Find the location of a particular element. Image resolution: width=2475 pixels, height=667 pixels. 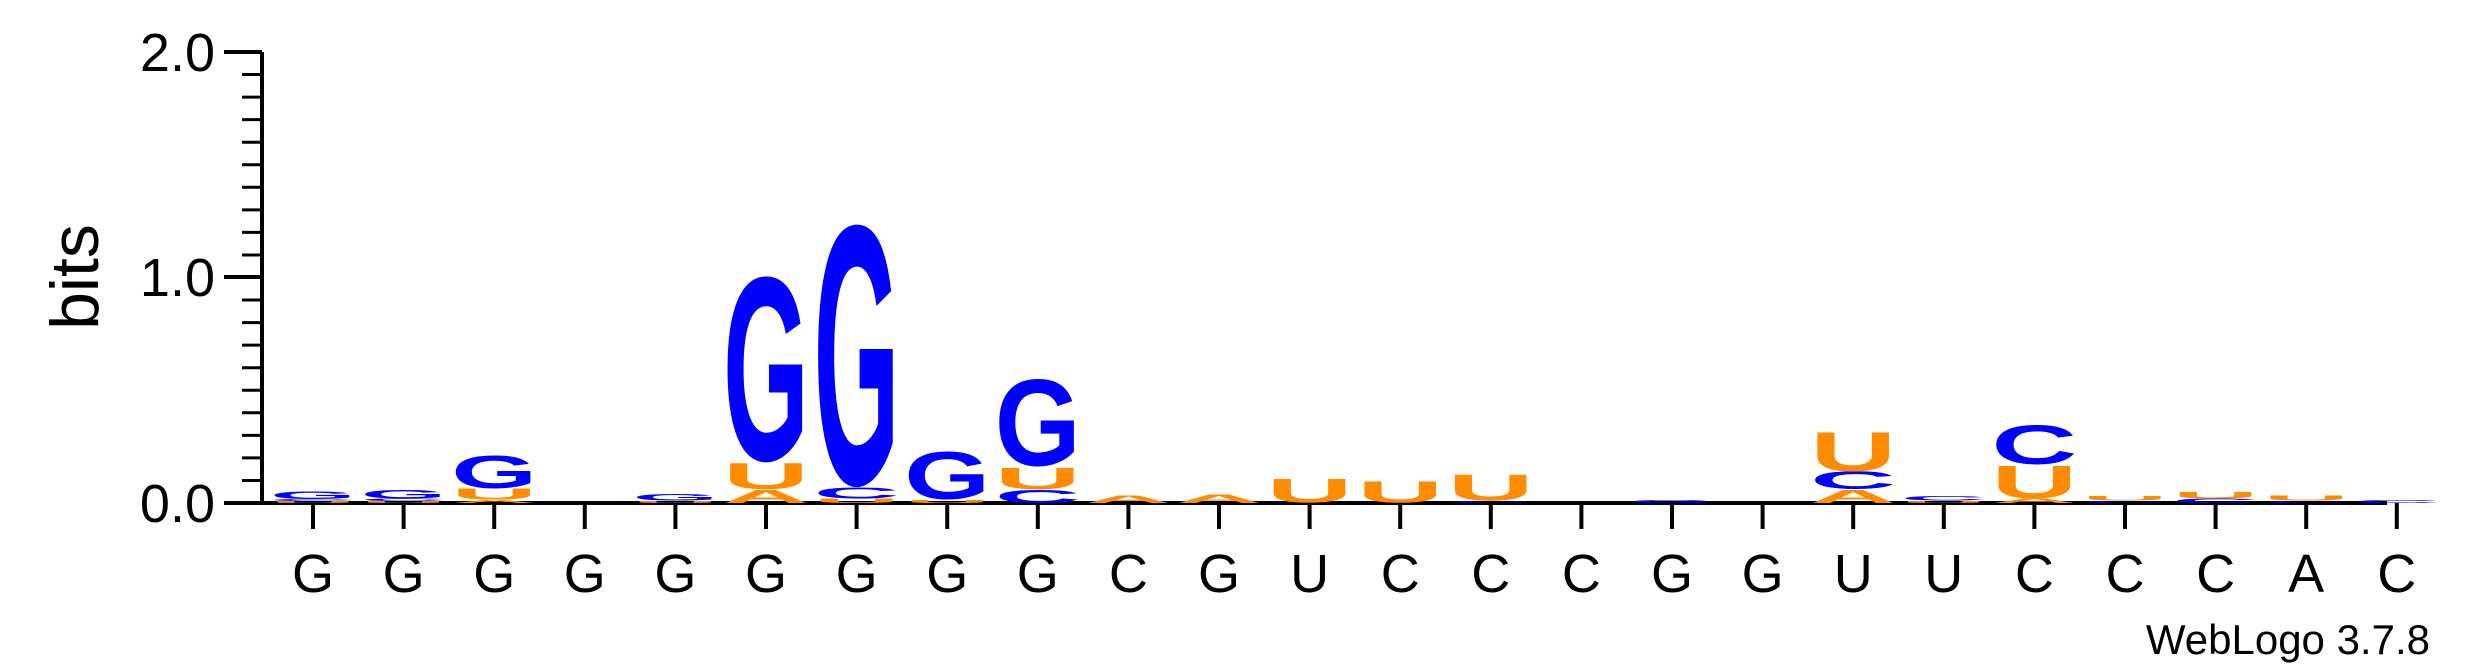

logo-column: G is located at coordinates (1672, 501).